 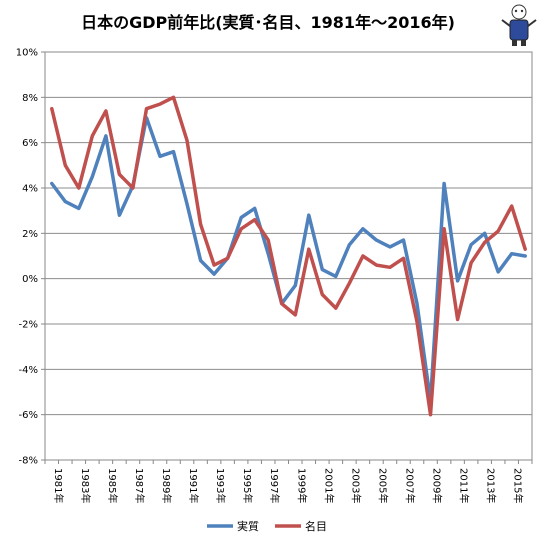 What do you see at coordinates (30, 143) in the screenshot?
I see `y-tick-label: 6%` at bounding box center [30, 143].